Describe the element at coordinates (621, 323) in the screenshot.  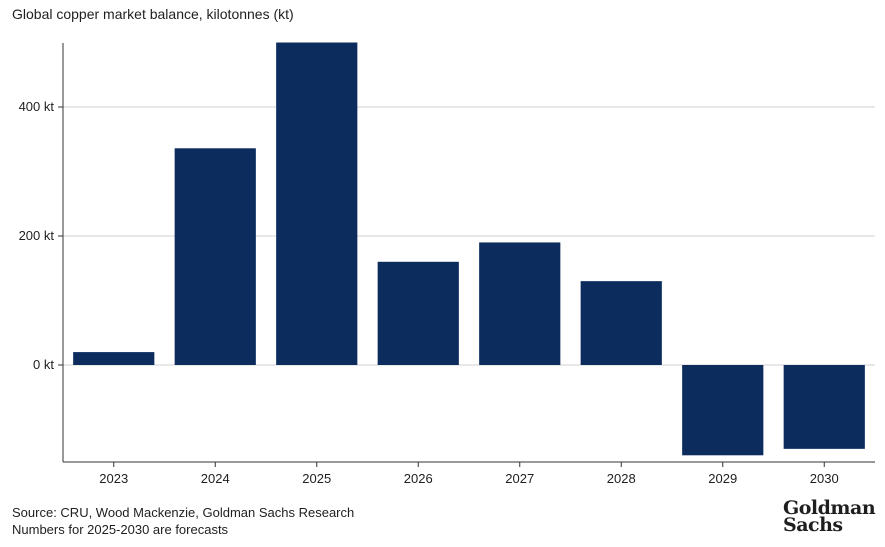
I see `bar-2028` at that location.